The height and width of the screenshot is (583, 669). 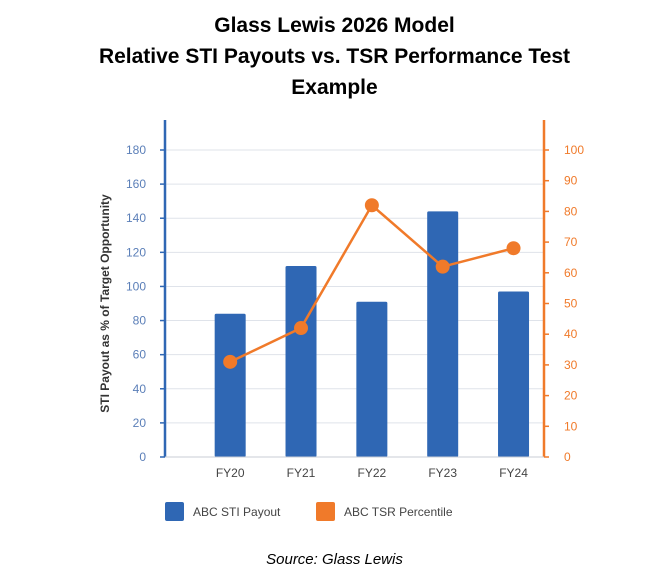 I want to click on chart-title-line-1: Glass Lewis 2026 Model, so click(x=334, y=25).